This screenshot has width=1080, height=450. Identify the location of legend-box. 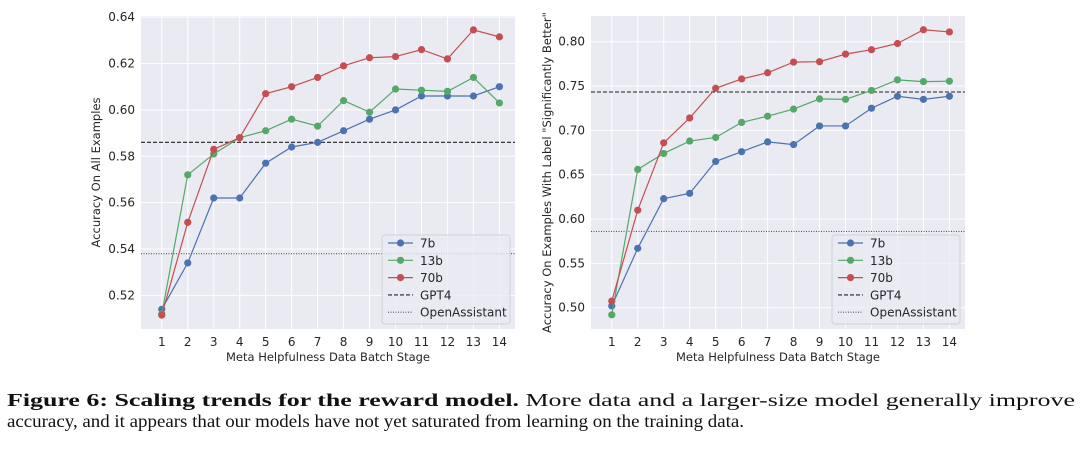
(446, 279).